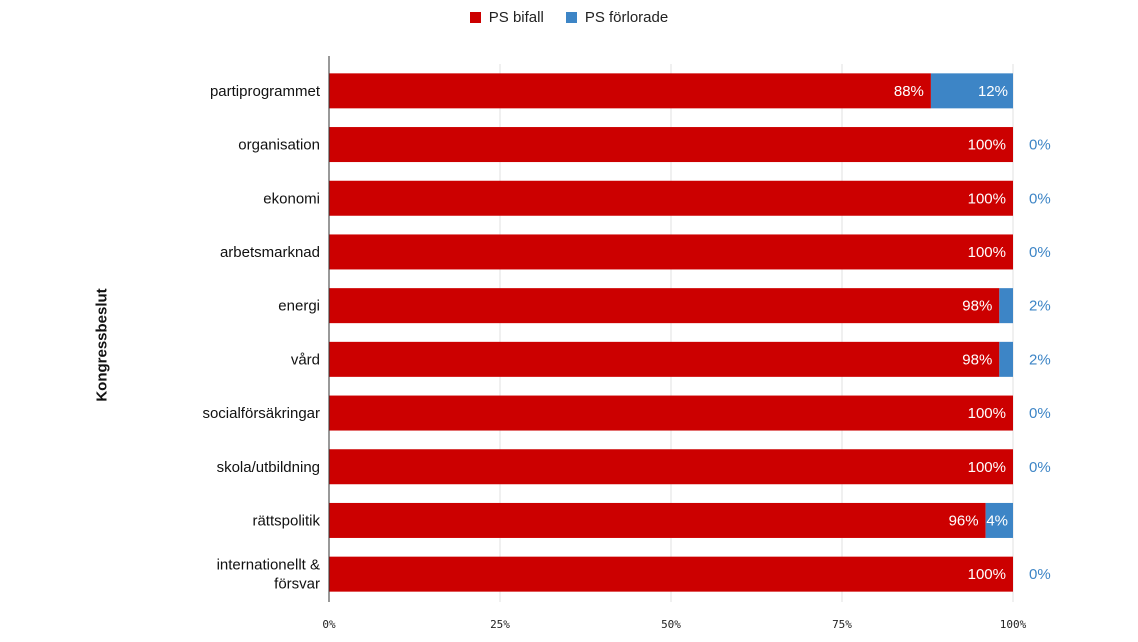 This screenshot has width=1138, height=642. Describe the element at coordinates (270, 252) in the screenshot. I see `category-label: arbetsmarknad` at that location.